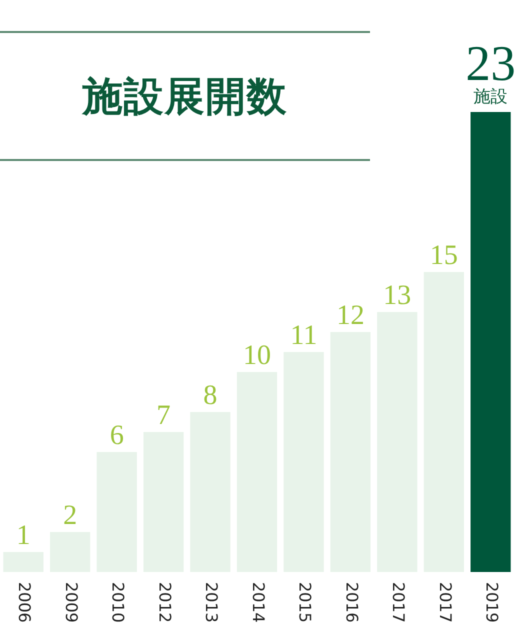 This screenshot has height=632, width=522. Describe the element at coordinates (490, 342) in the screenshot. I see `bar` at that location.